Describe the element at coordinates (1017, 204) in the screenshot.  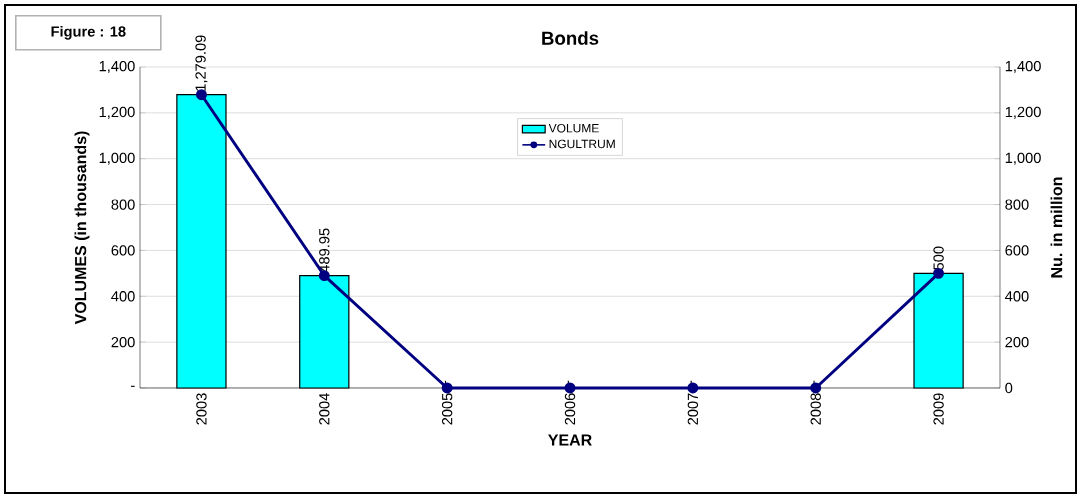
I see `y2-tick-label: 800` at that location.